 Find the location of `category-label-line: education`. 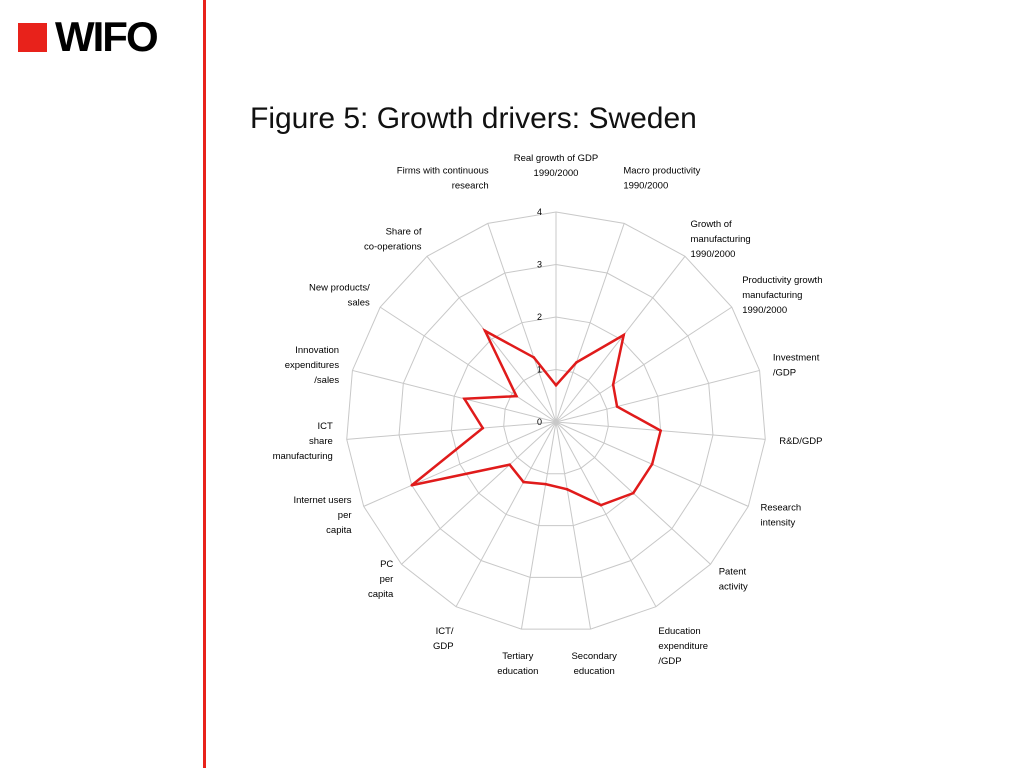

category-label-line: education is located at coordinates (594, 671).